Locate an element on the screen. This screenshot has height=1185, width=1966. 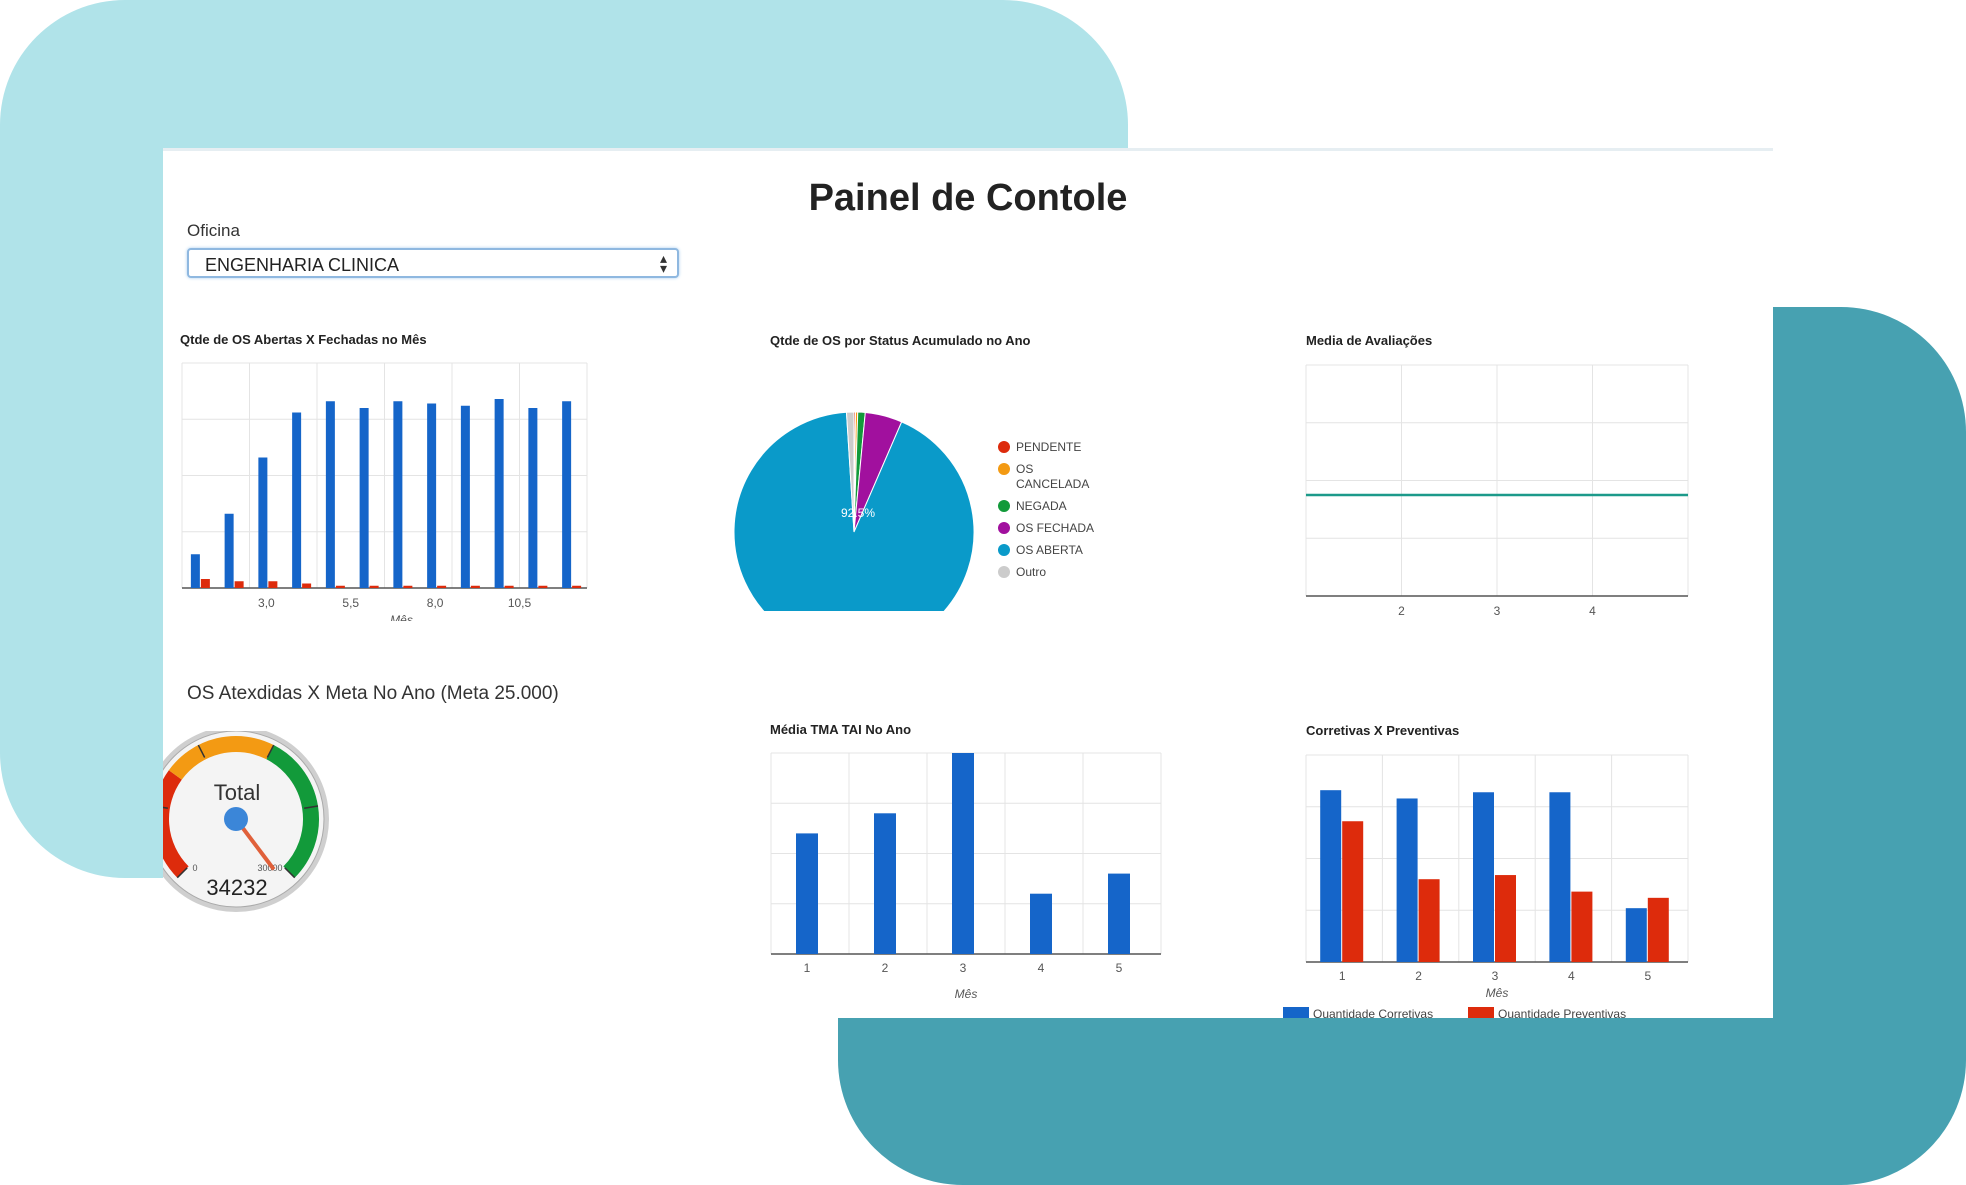
legend-label: Quantidade Corretivas is located at coordinates (1373, 1012).